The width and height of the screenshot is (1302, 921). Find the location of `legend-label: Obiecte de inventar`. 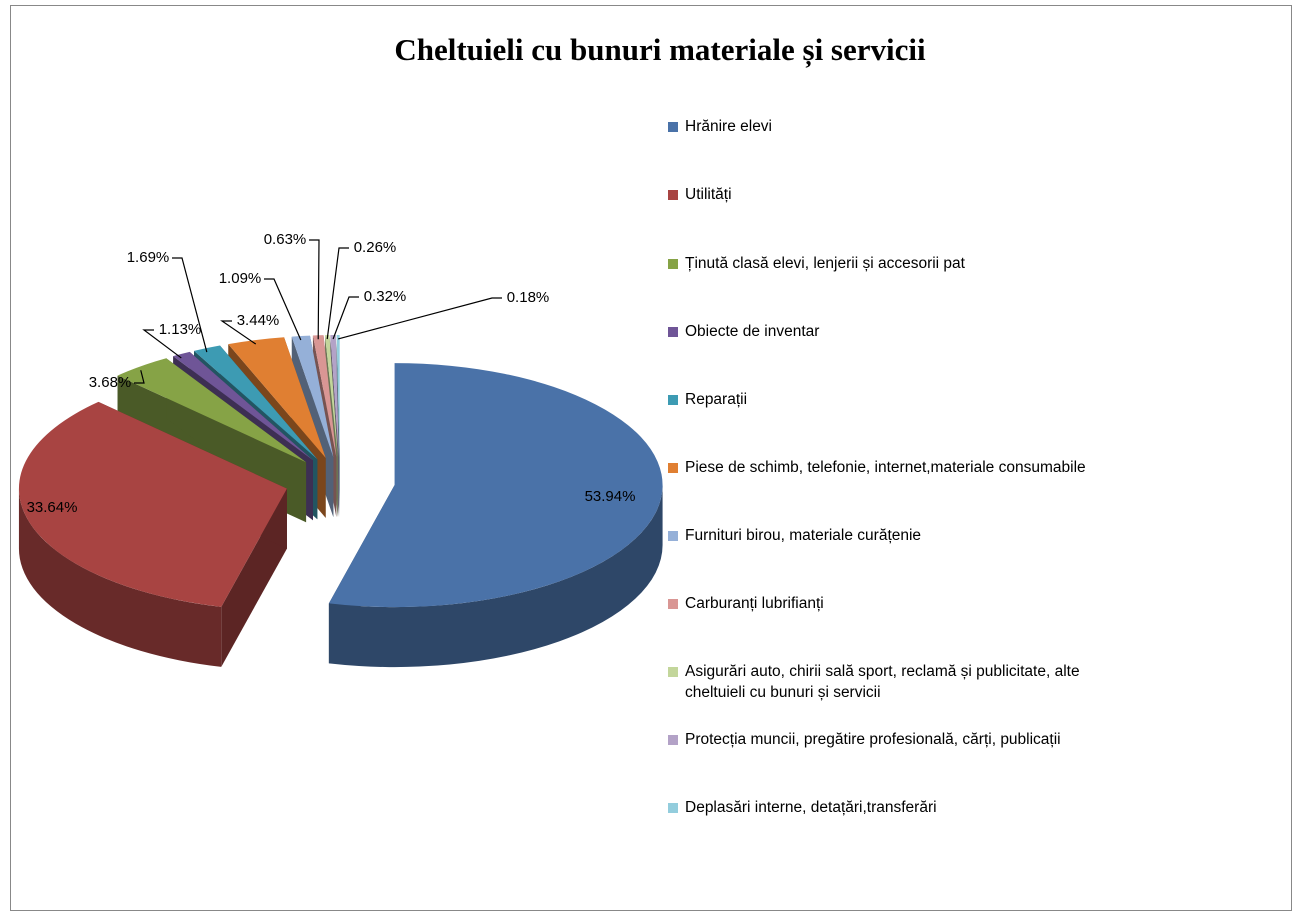

legend-label: Obiecte de inventar is located at coordinates (752, 331).